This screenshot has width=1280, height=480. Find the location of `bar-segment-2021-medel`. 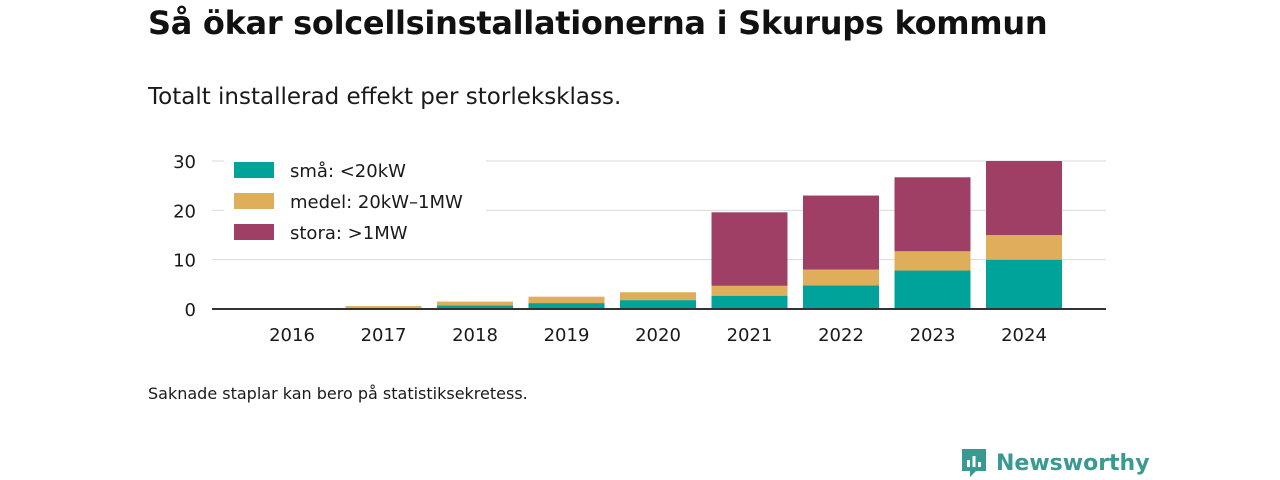

bar-segment-2021-medel is located at coordinates (749, 290).